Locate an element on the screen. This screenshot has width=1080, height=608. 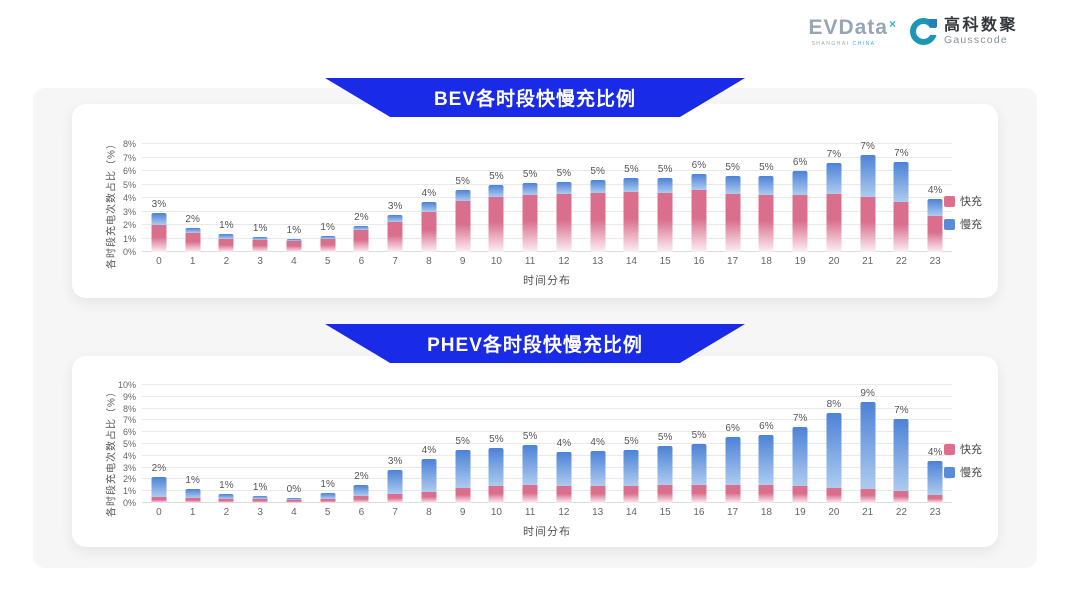
y-axis-ticks: 0% 1% 2% 3% 4% 5% 6% 7% 8% is located at coordinates (122, 198).